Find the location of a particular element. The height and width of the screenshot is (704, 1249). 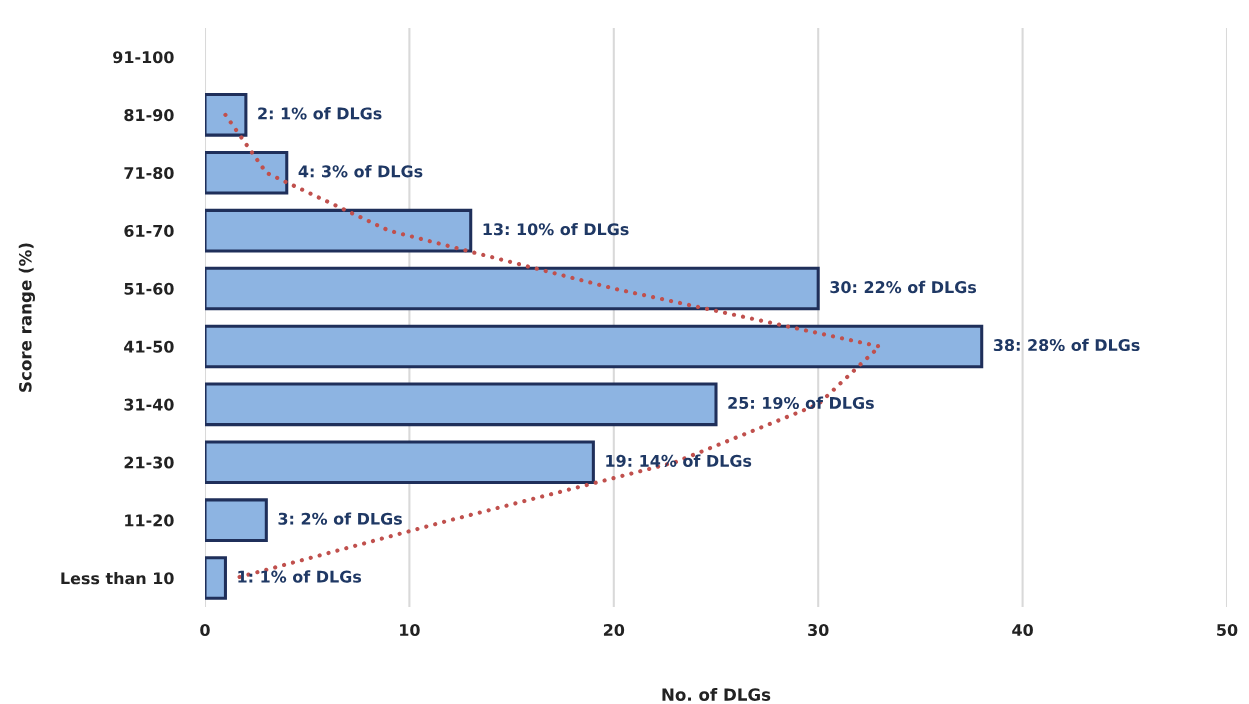

y-tick-label: 11-20 is located at coordinates (149, 520).